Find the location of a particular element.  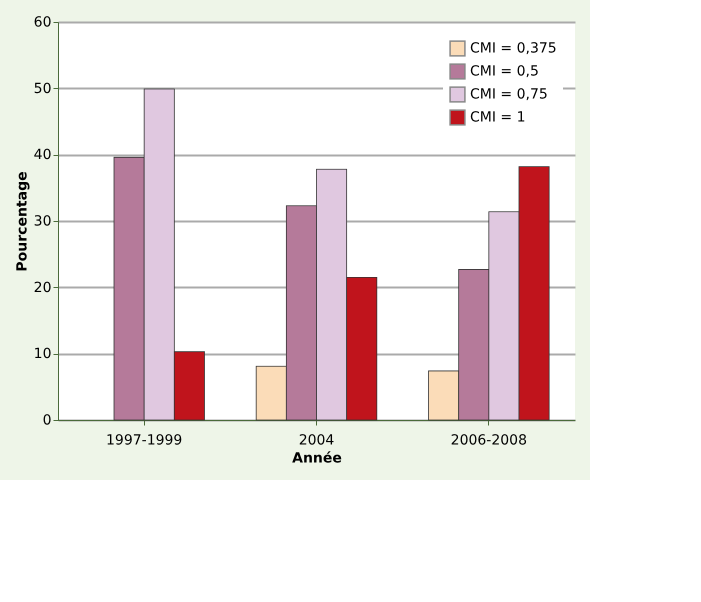

y-tick-label: 50 is located at coordinates (43, 88).